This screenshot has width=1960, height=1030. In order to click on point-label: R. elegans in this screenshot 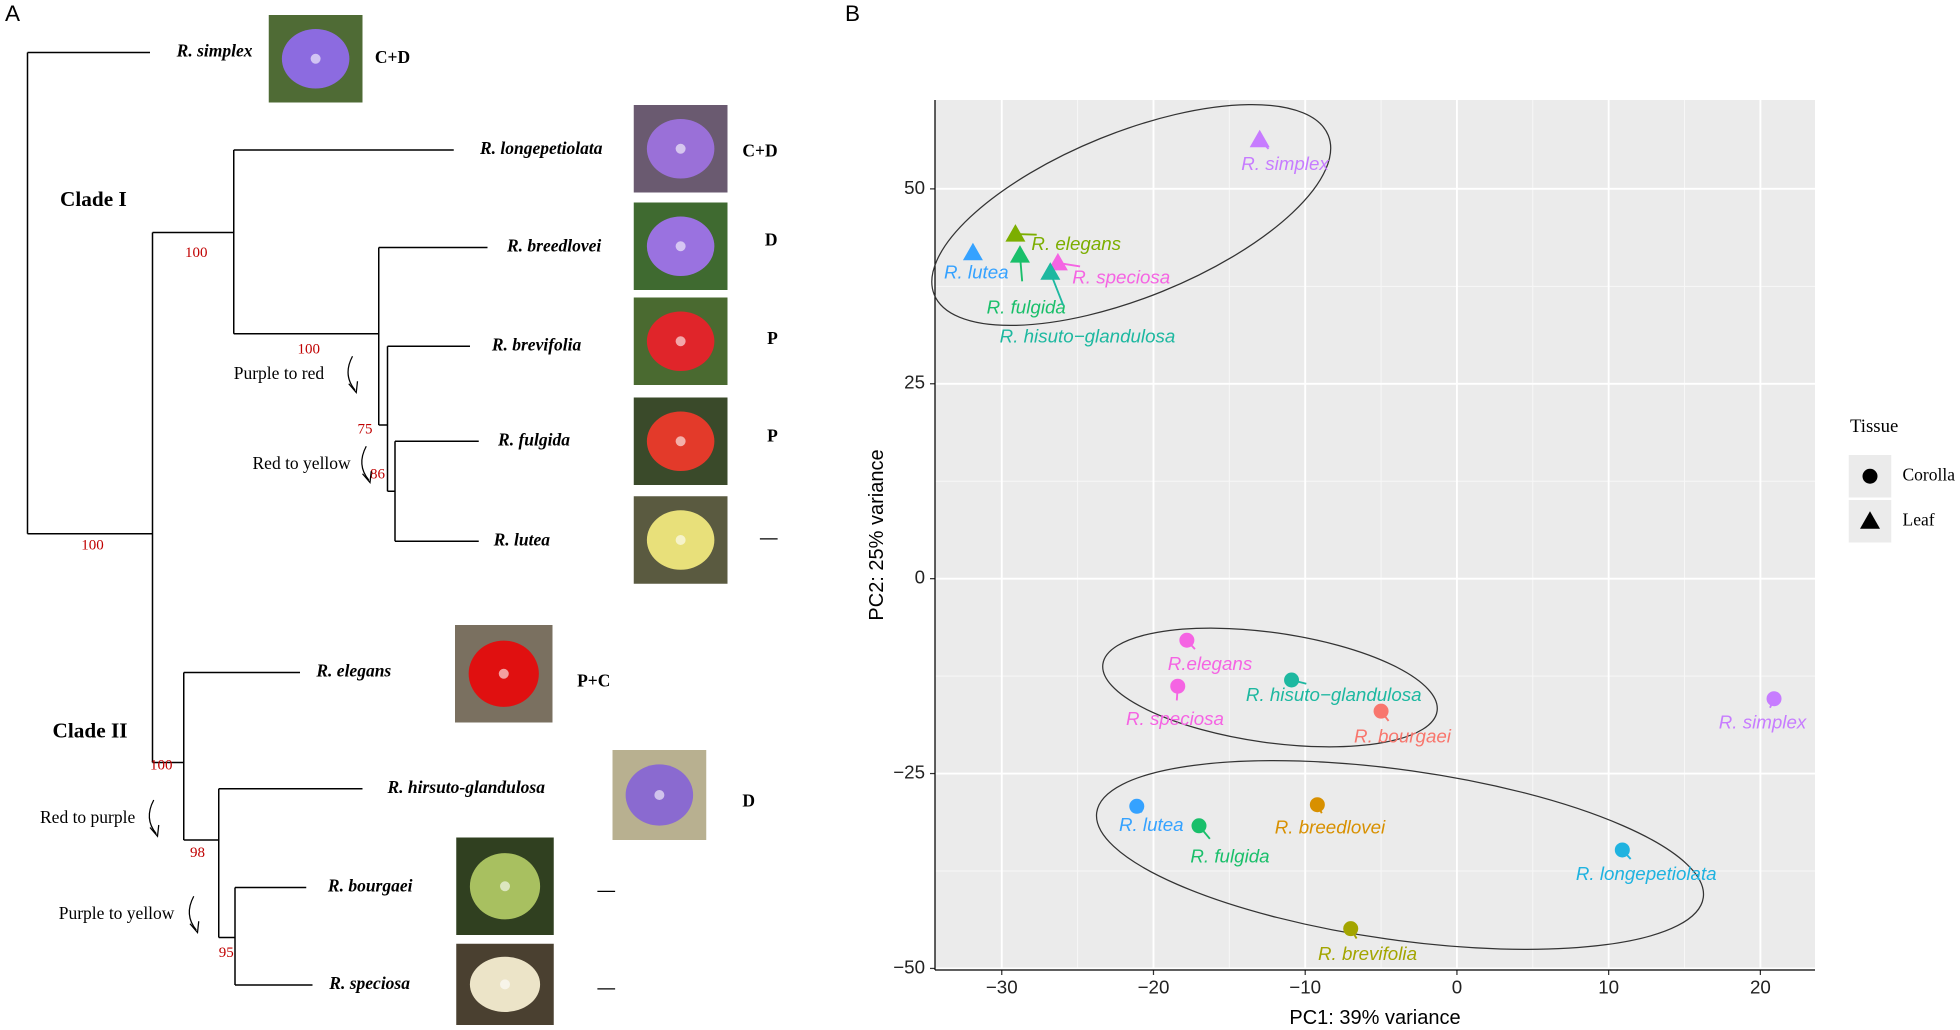, I will do `click(1076, 243)`.